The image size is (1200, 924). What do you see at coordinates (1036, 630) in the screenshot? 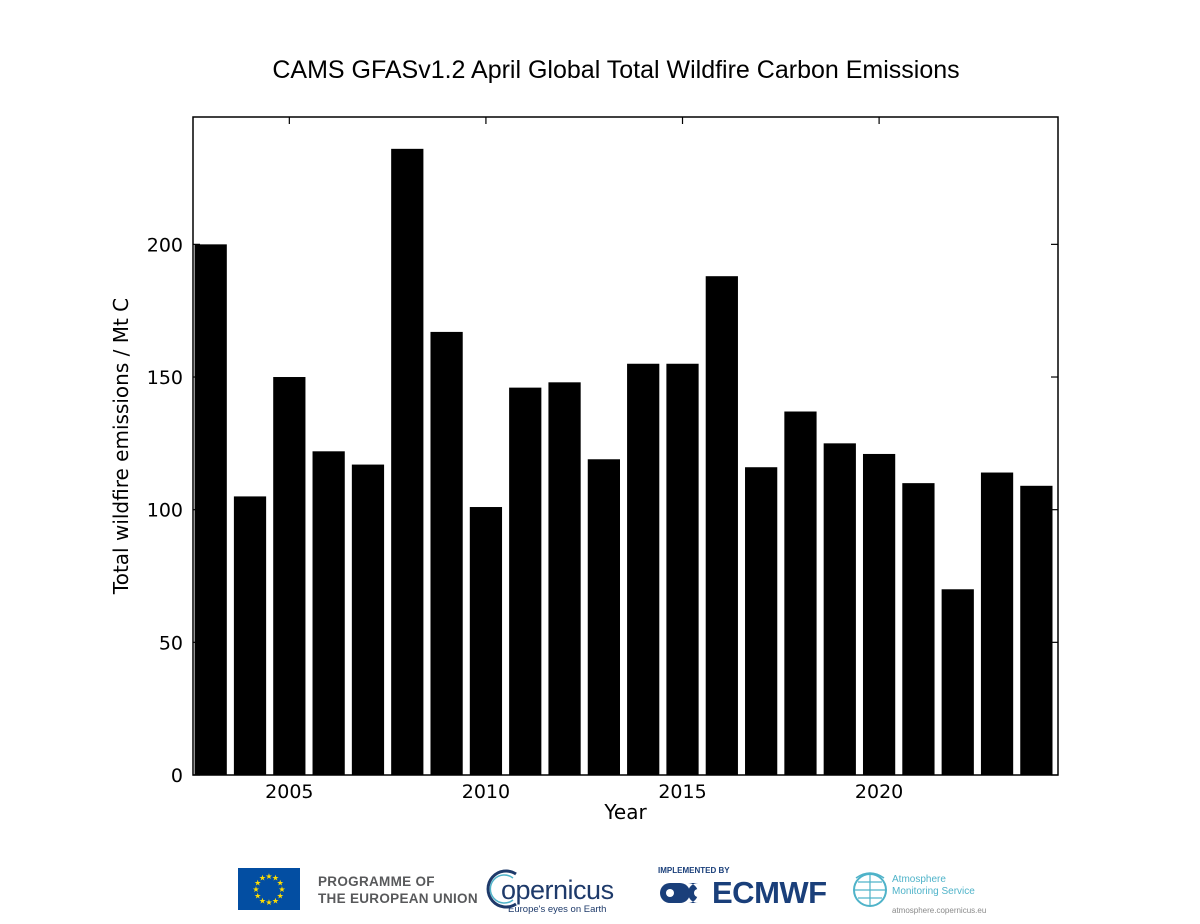
I see `bar-2024` at bounding box center [1036, 630].